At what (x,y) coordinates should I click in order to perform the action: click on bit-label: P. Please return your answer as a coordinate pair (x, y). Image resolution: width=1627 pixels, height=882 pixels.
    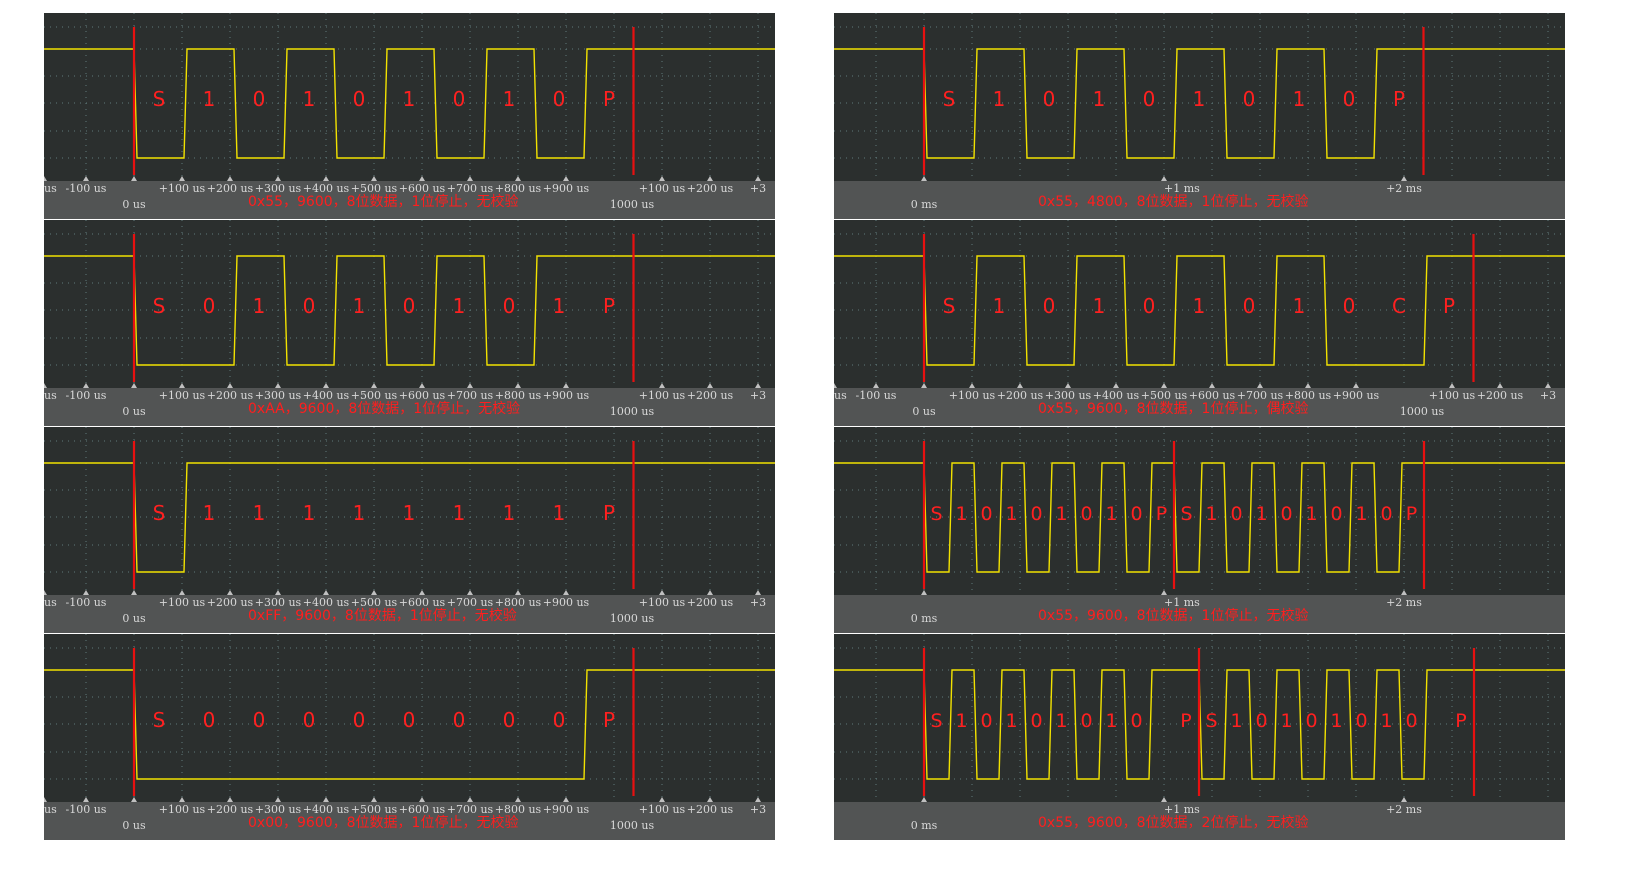
    Looking at the image, I should click on (1449, 306).